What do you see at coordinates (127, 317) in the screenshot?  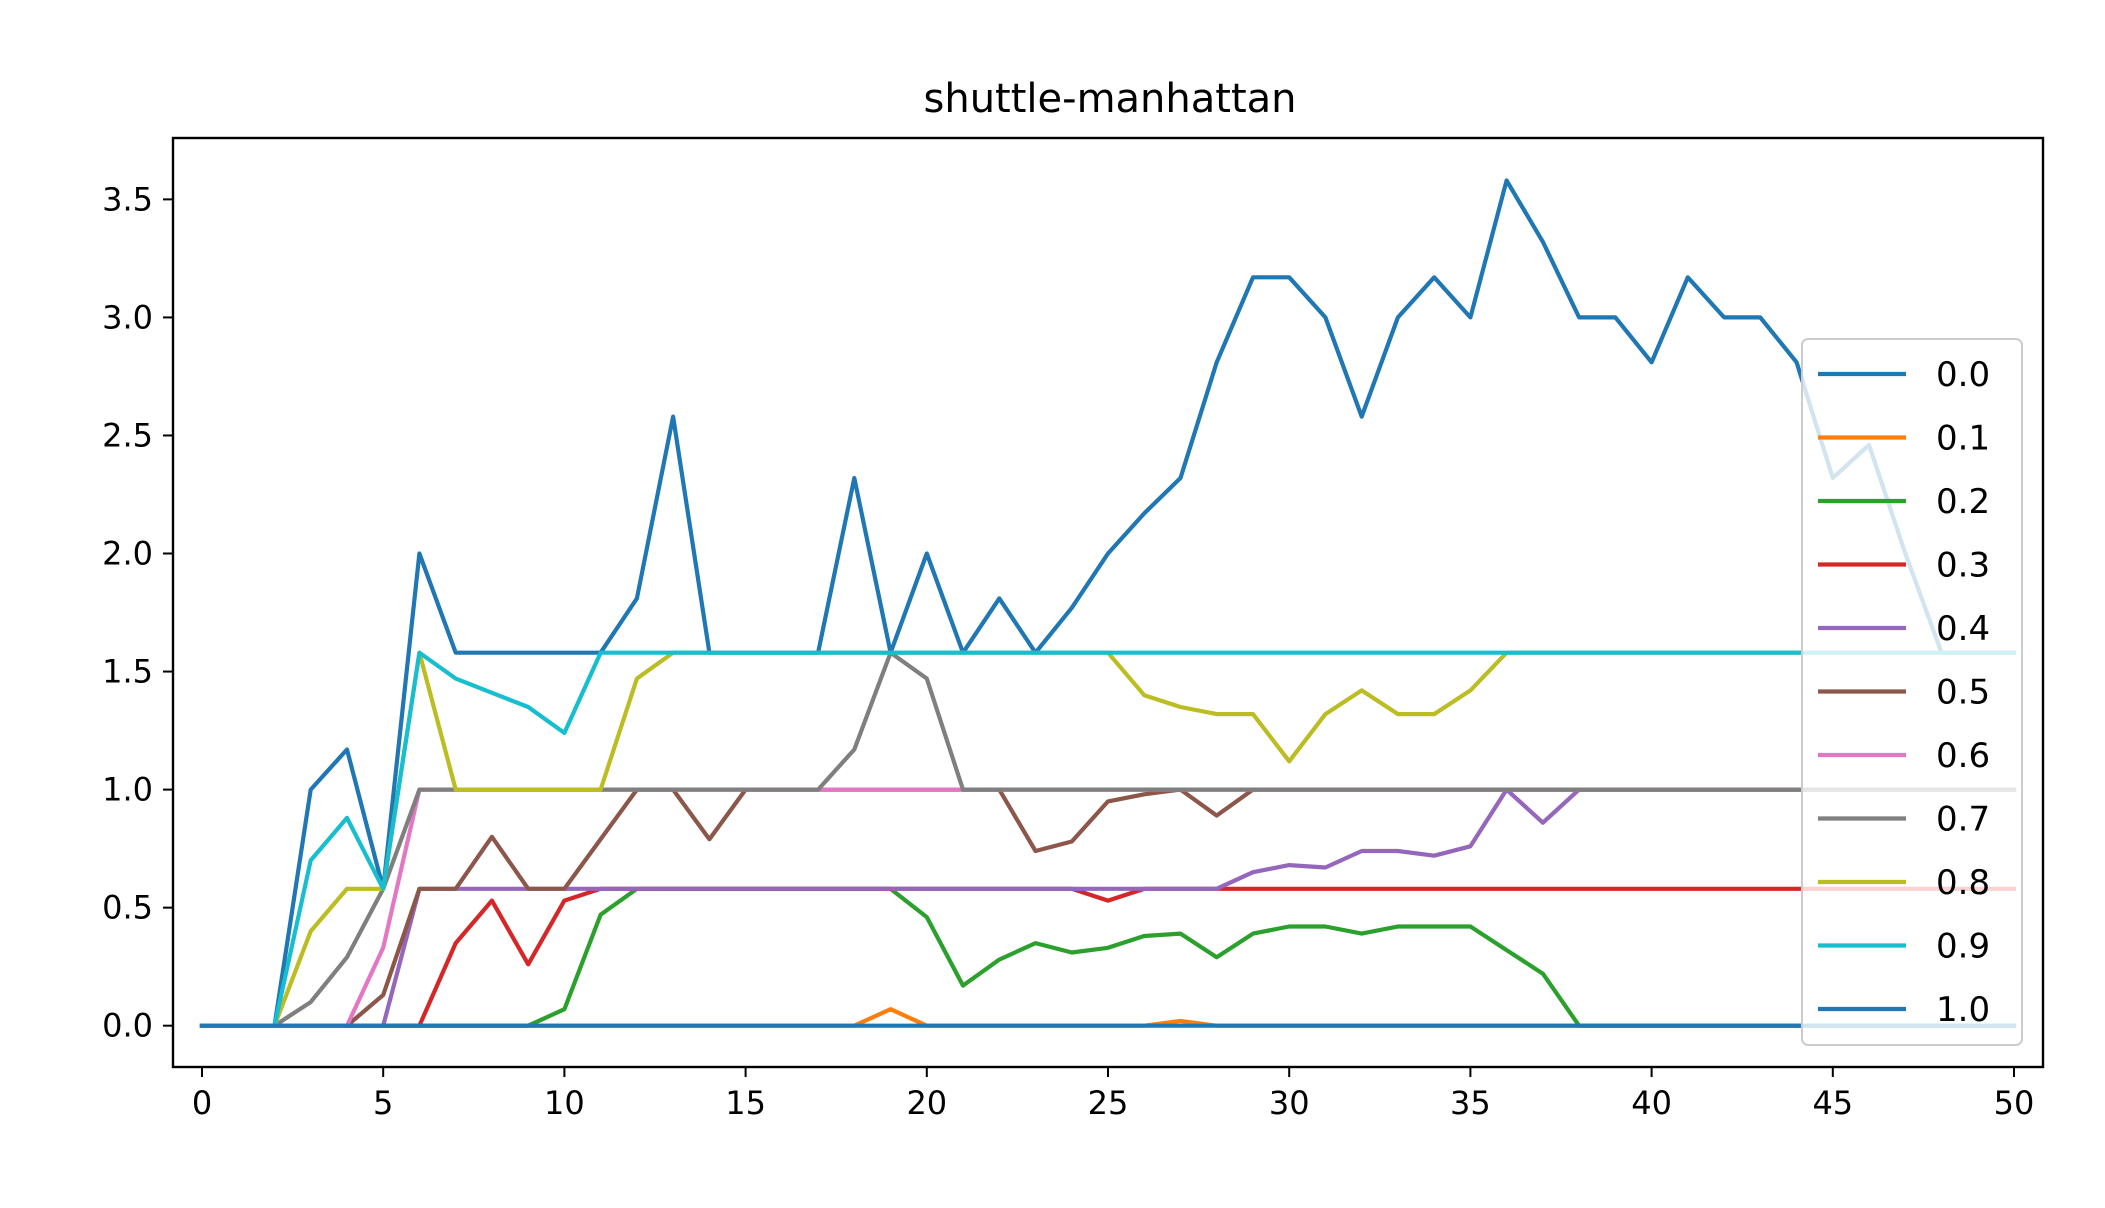 I see `y-tick-label: 3.0` at bounding box center [127, 317].